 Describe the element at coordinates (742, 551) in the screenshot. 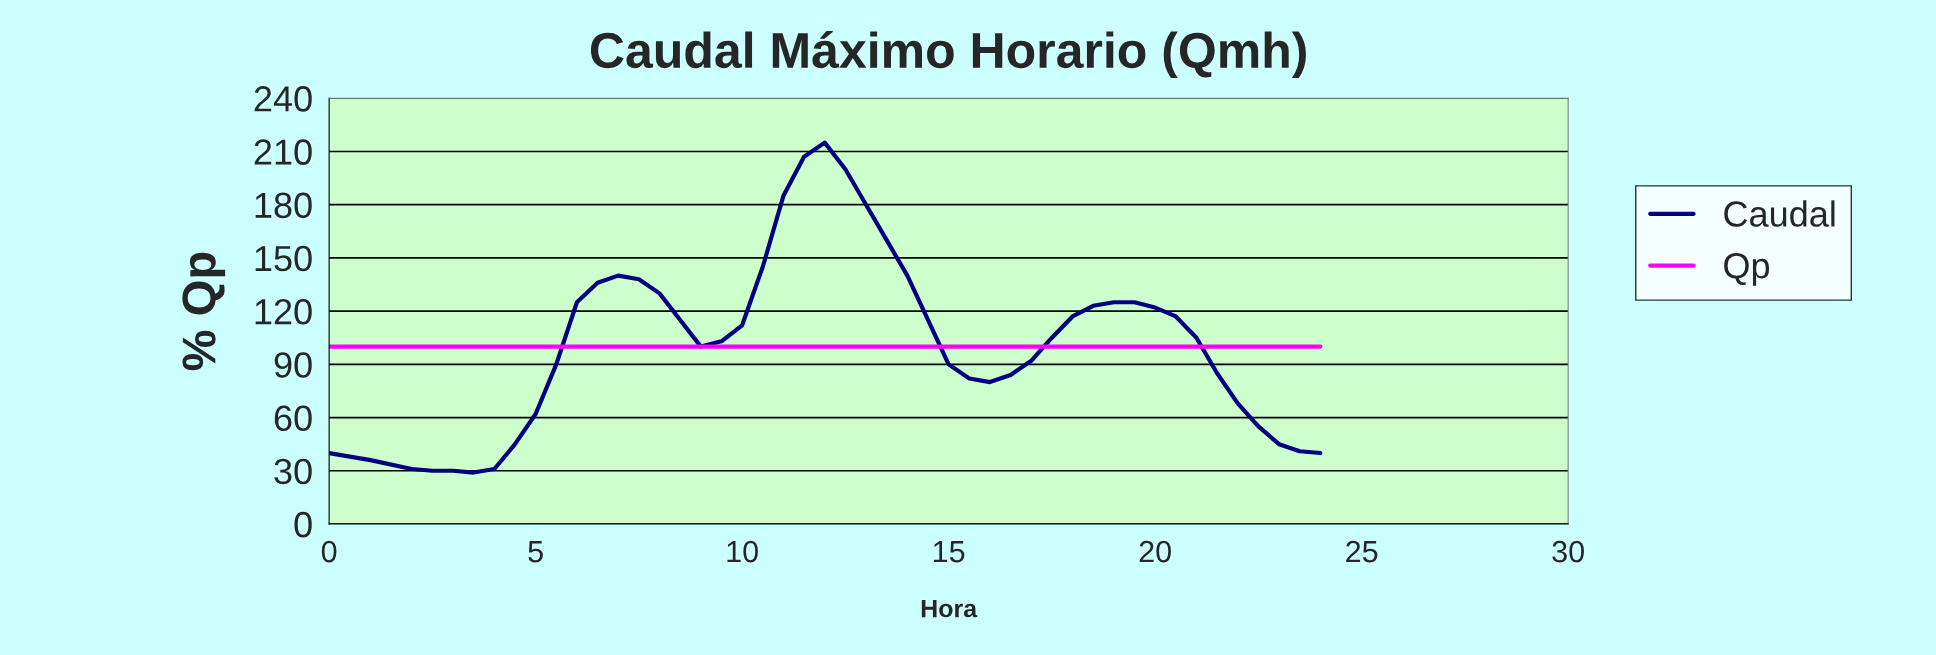

I see `x-tick-label: 10` at that location.